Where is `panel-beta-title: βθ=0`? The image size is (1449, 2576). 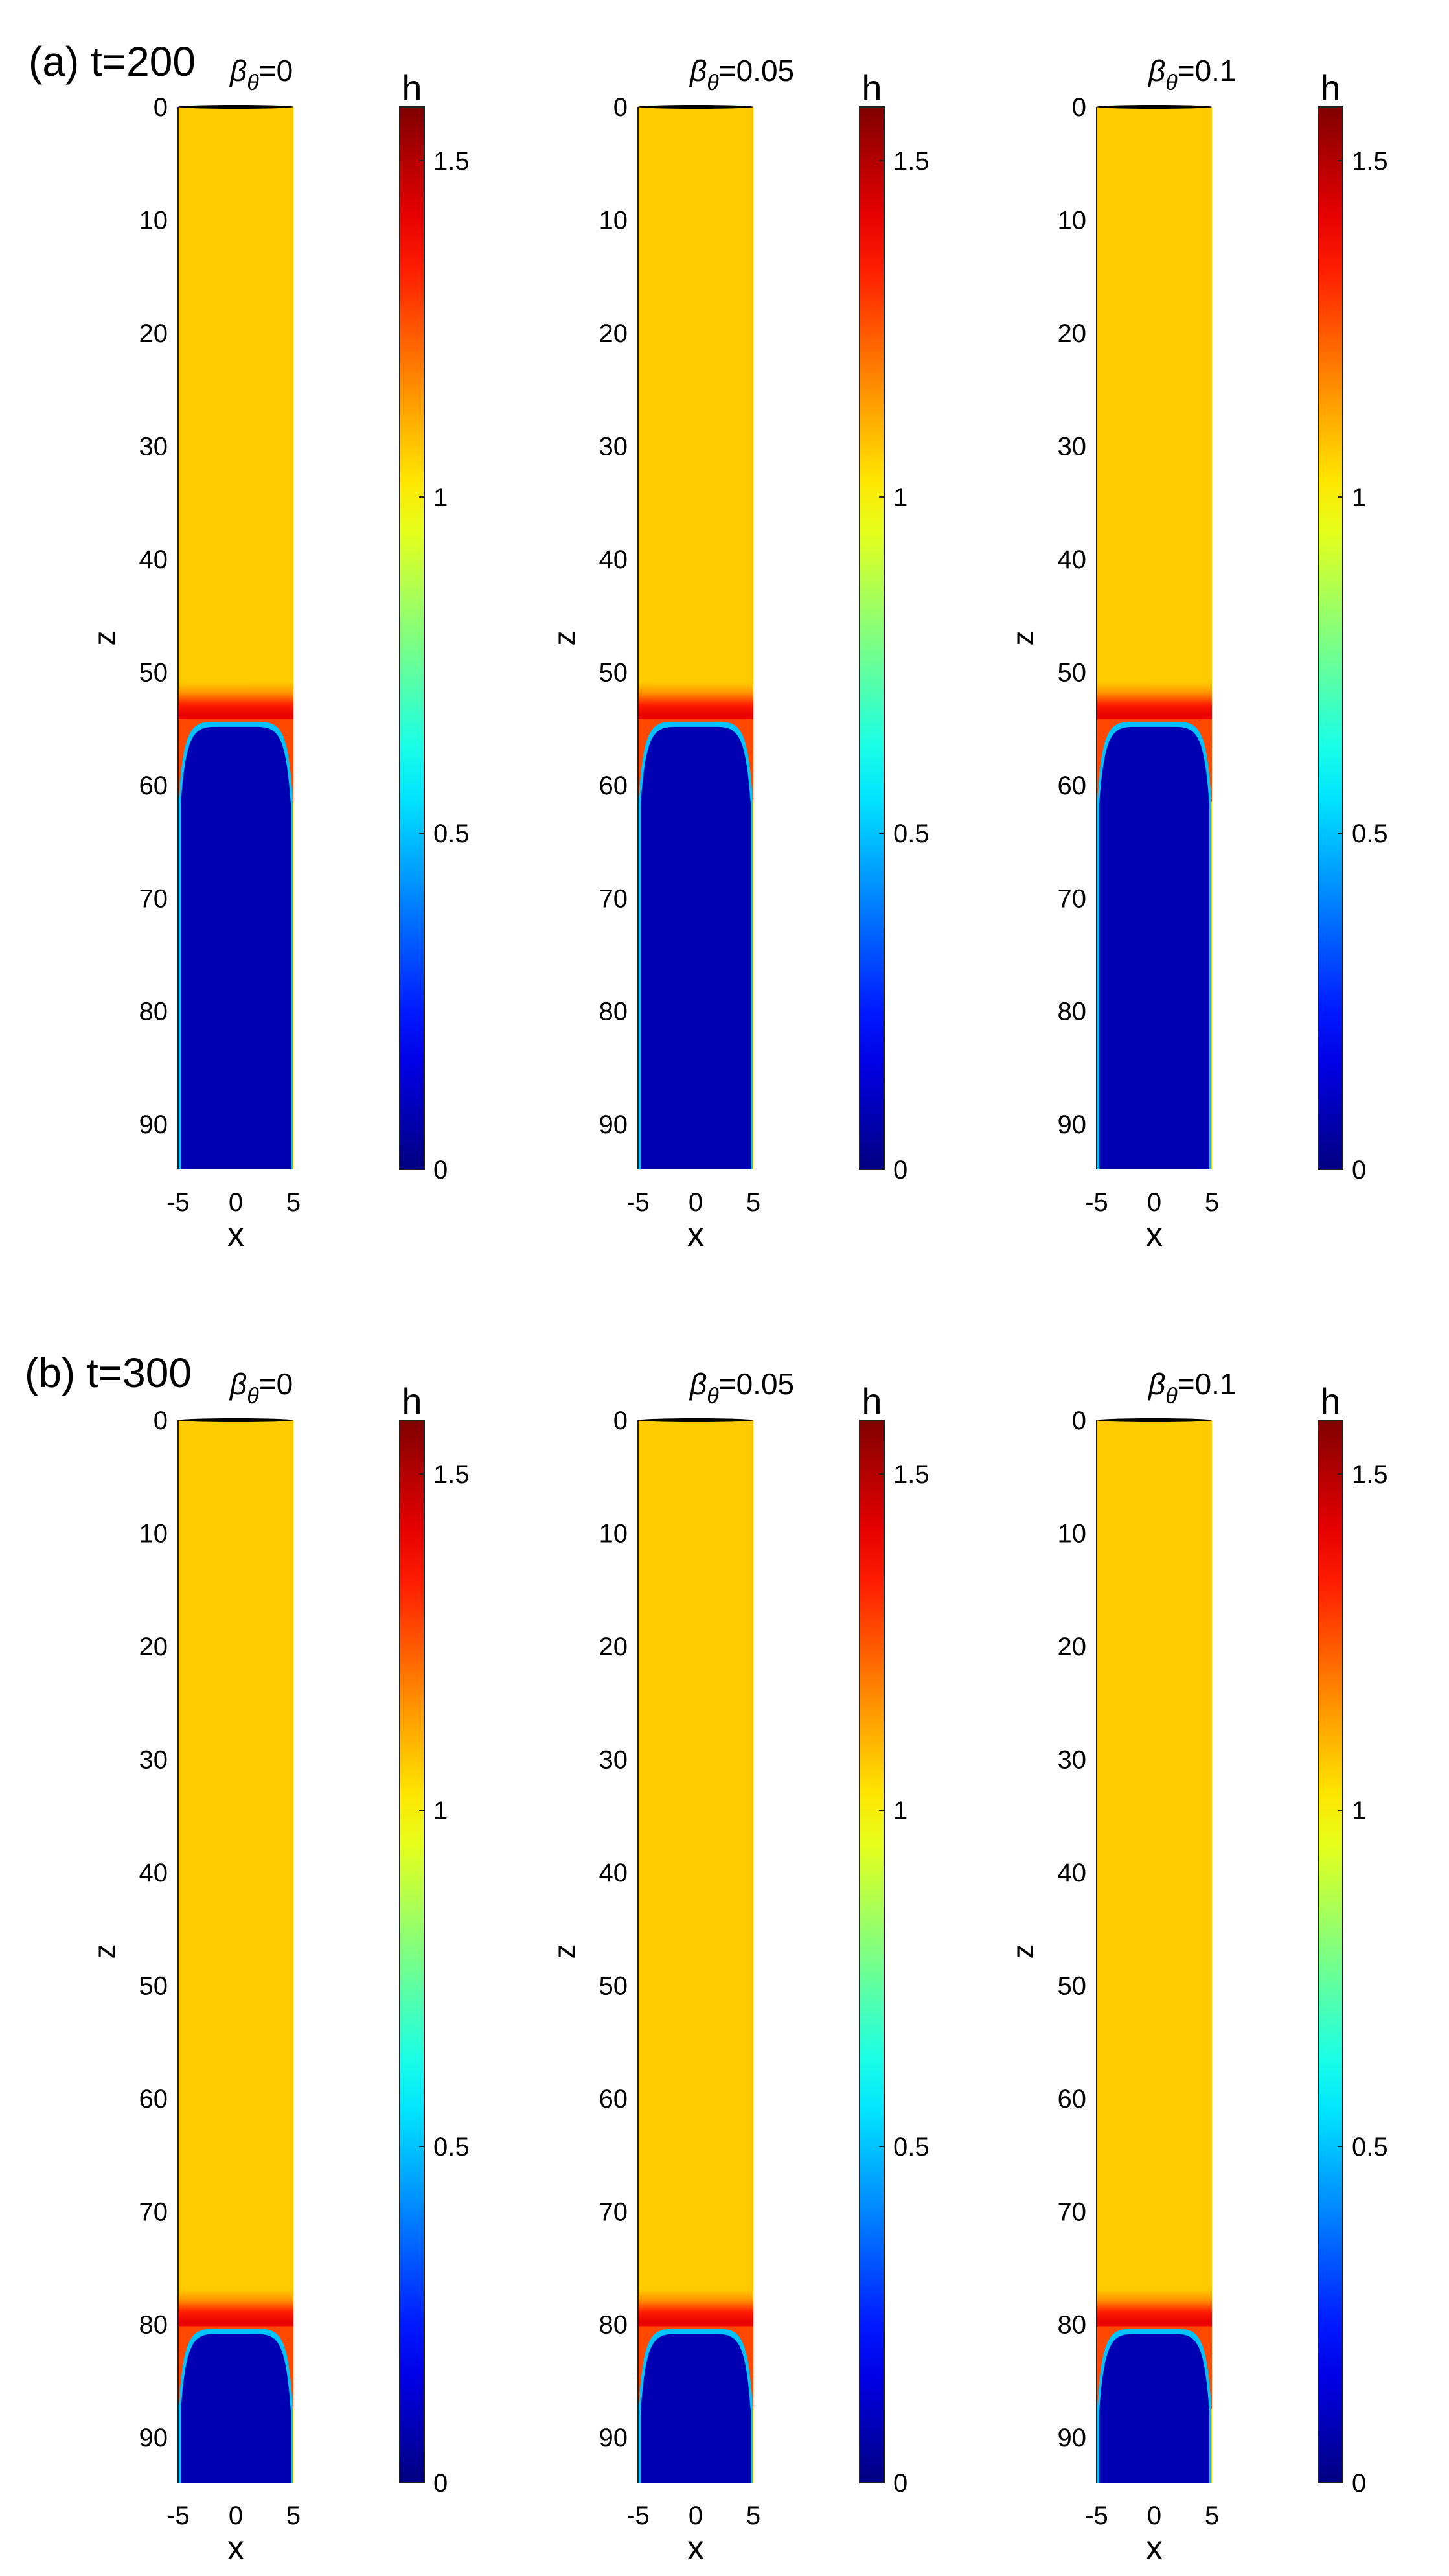
panel-beta-title: βθ=0 is located at coordinates (261, 74).